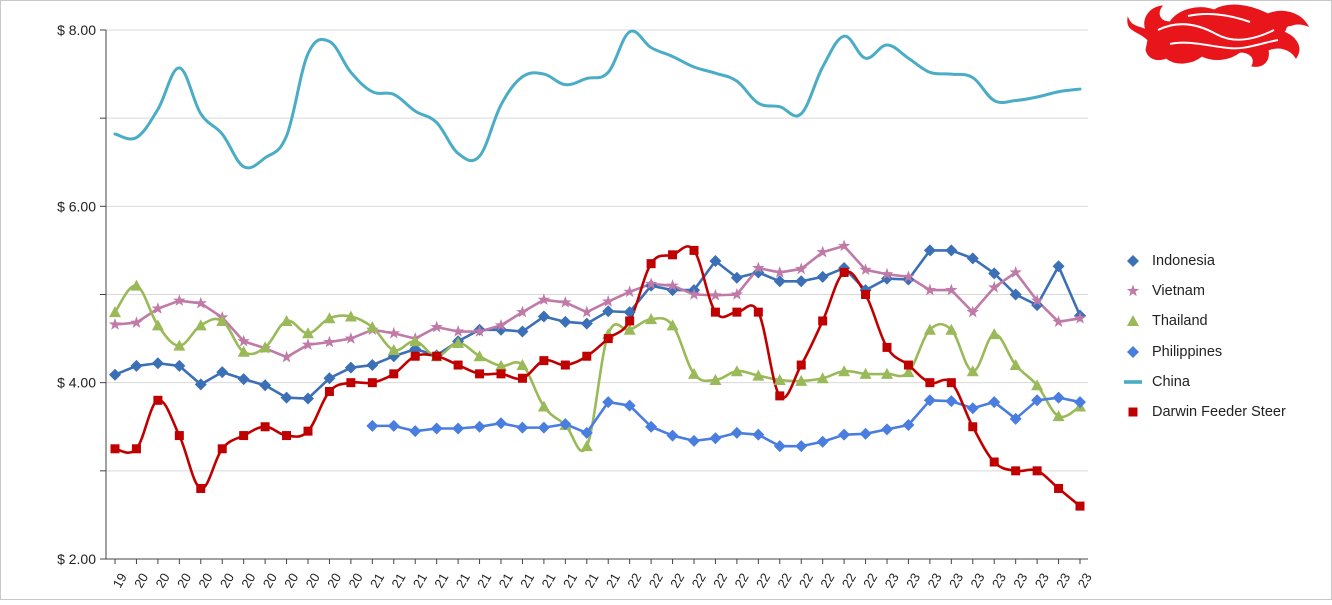 Image resolution: width=1332 pixels, height=605 pixels. What do you see at coordinates (1219, 412) in the screenshot?
I see `legend-label: Darwin Feeder Steer` at bounding box center [1219, 412].